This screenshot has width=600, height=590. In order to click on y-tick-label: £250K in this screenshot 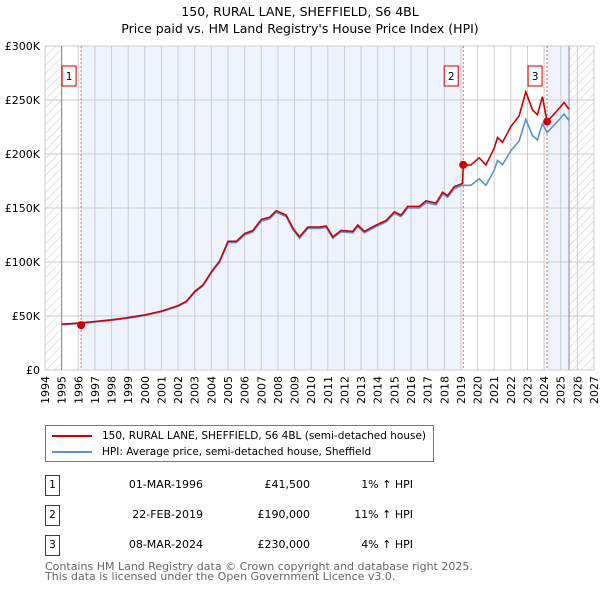, I will do `click(23, 100)`.